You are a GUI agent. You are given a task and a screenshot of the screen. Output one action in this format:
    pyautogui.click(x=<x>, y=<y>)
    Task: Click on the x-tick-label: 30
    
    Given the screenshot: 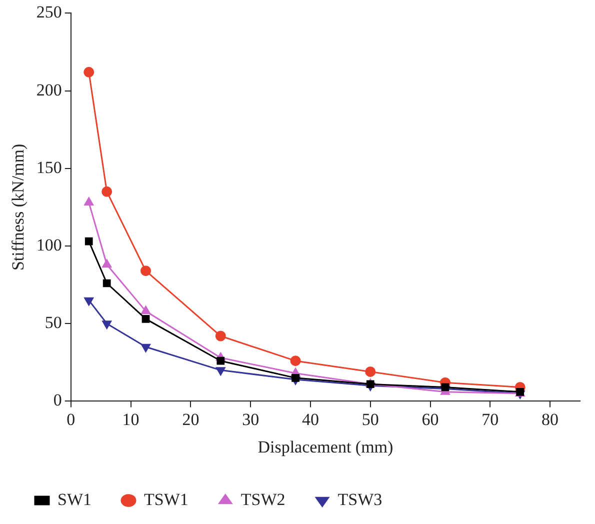 What is the action you would take?
    pyautogui.click(x=251, y=419)
    